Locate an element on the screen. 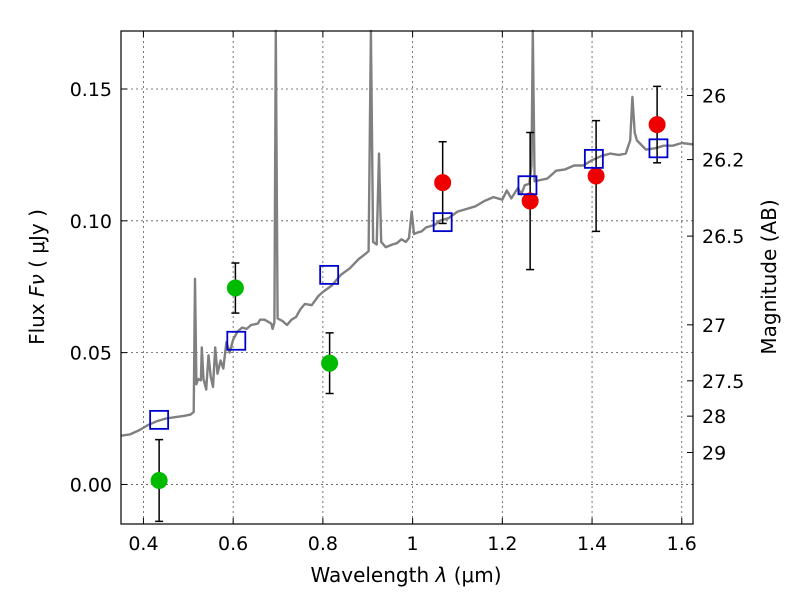 This screenshot has height=600, width=800. magnitude-tick-label: 28 is located at coordinates (714, 417).